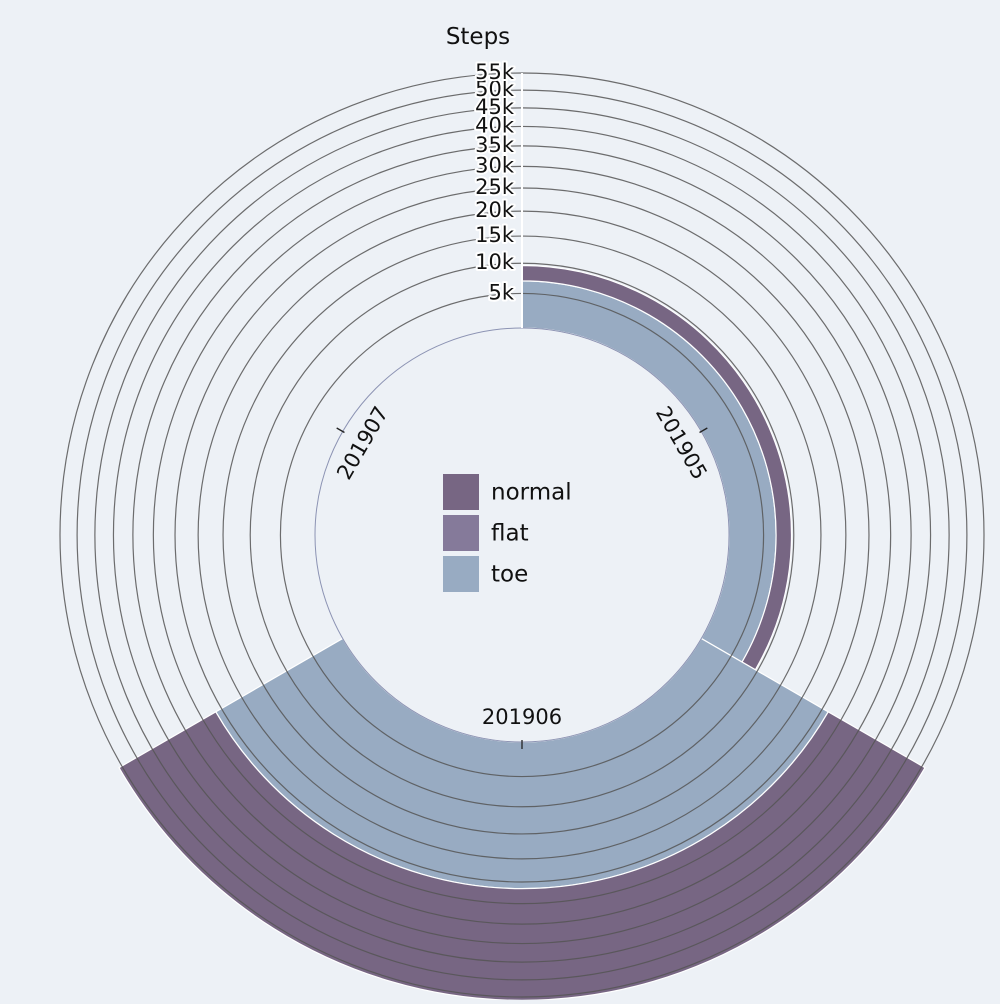  Describe the element at coordinates (495, 262) in the screenshot. I see `tick-label-10k: 10k` at that location.